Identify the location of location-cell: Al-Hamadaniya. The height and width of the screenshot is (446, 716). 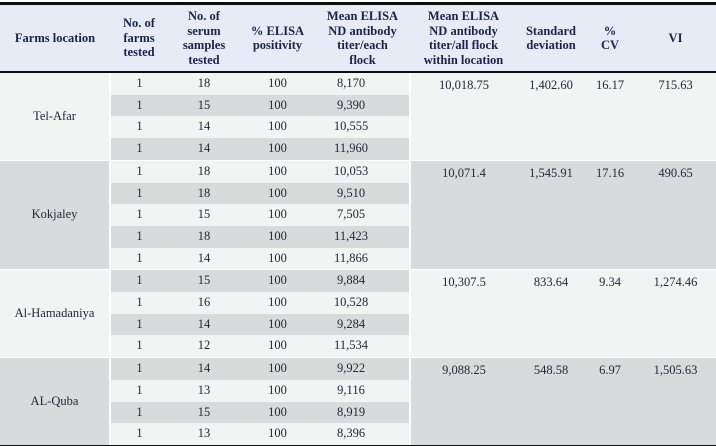
(55, 313).